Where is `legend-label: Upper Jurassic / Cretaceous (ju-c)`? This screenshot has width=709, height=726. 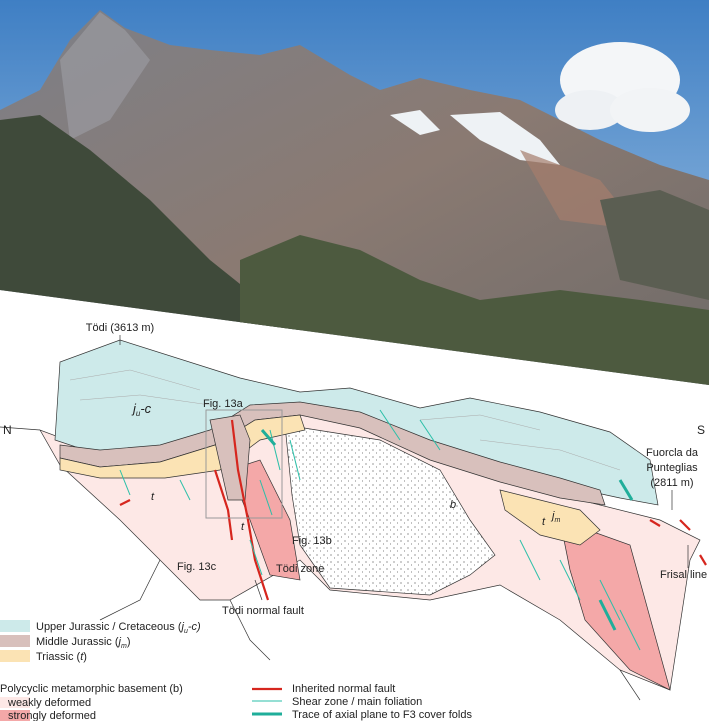 legend-label: Upper Jurassic / Cretaceous (ju-c) is located at coordinates (118, 628).